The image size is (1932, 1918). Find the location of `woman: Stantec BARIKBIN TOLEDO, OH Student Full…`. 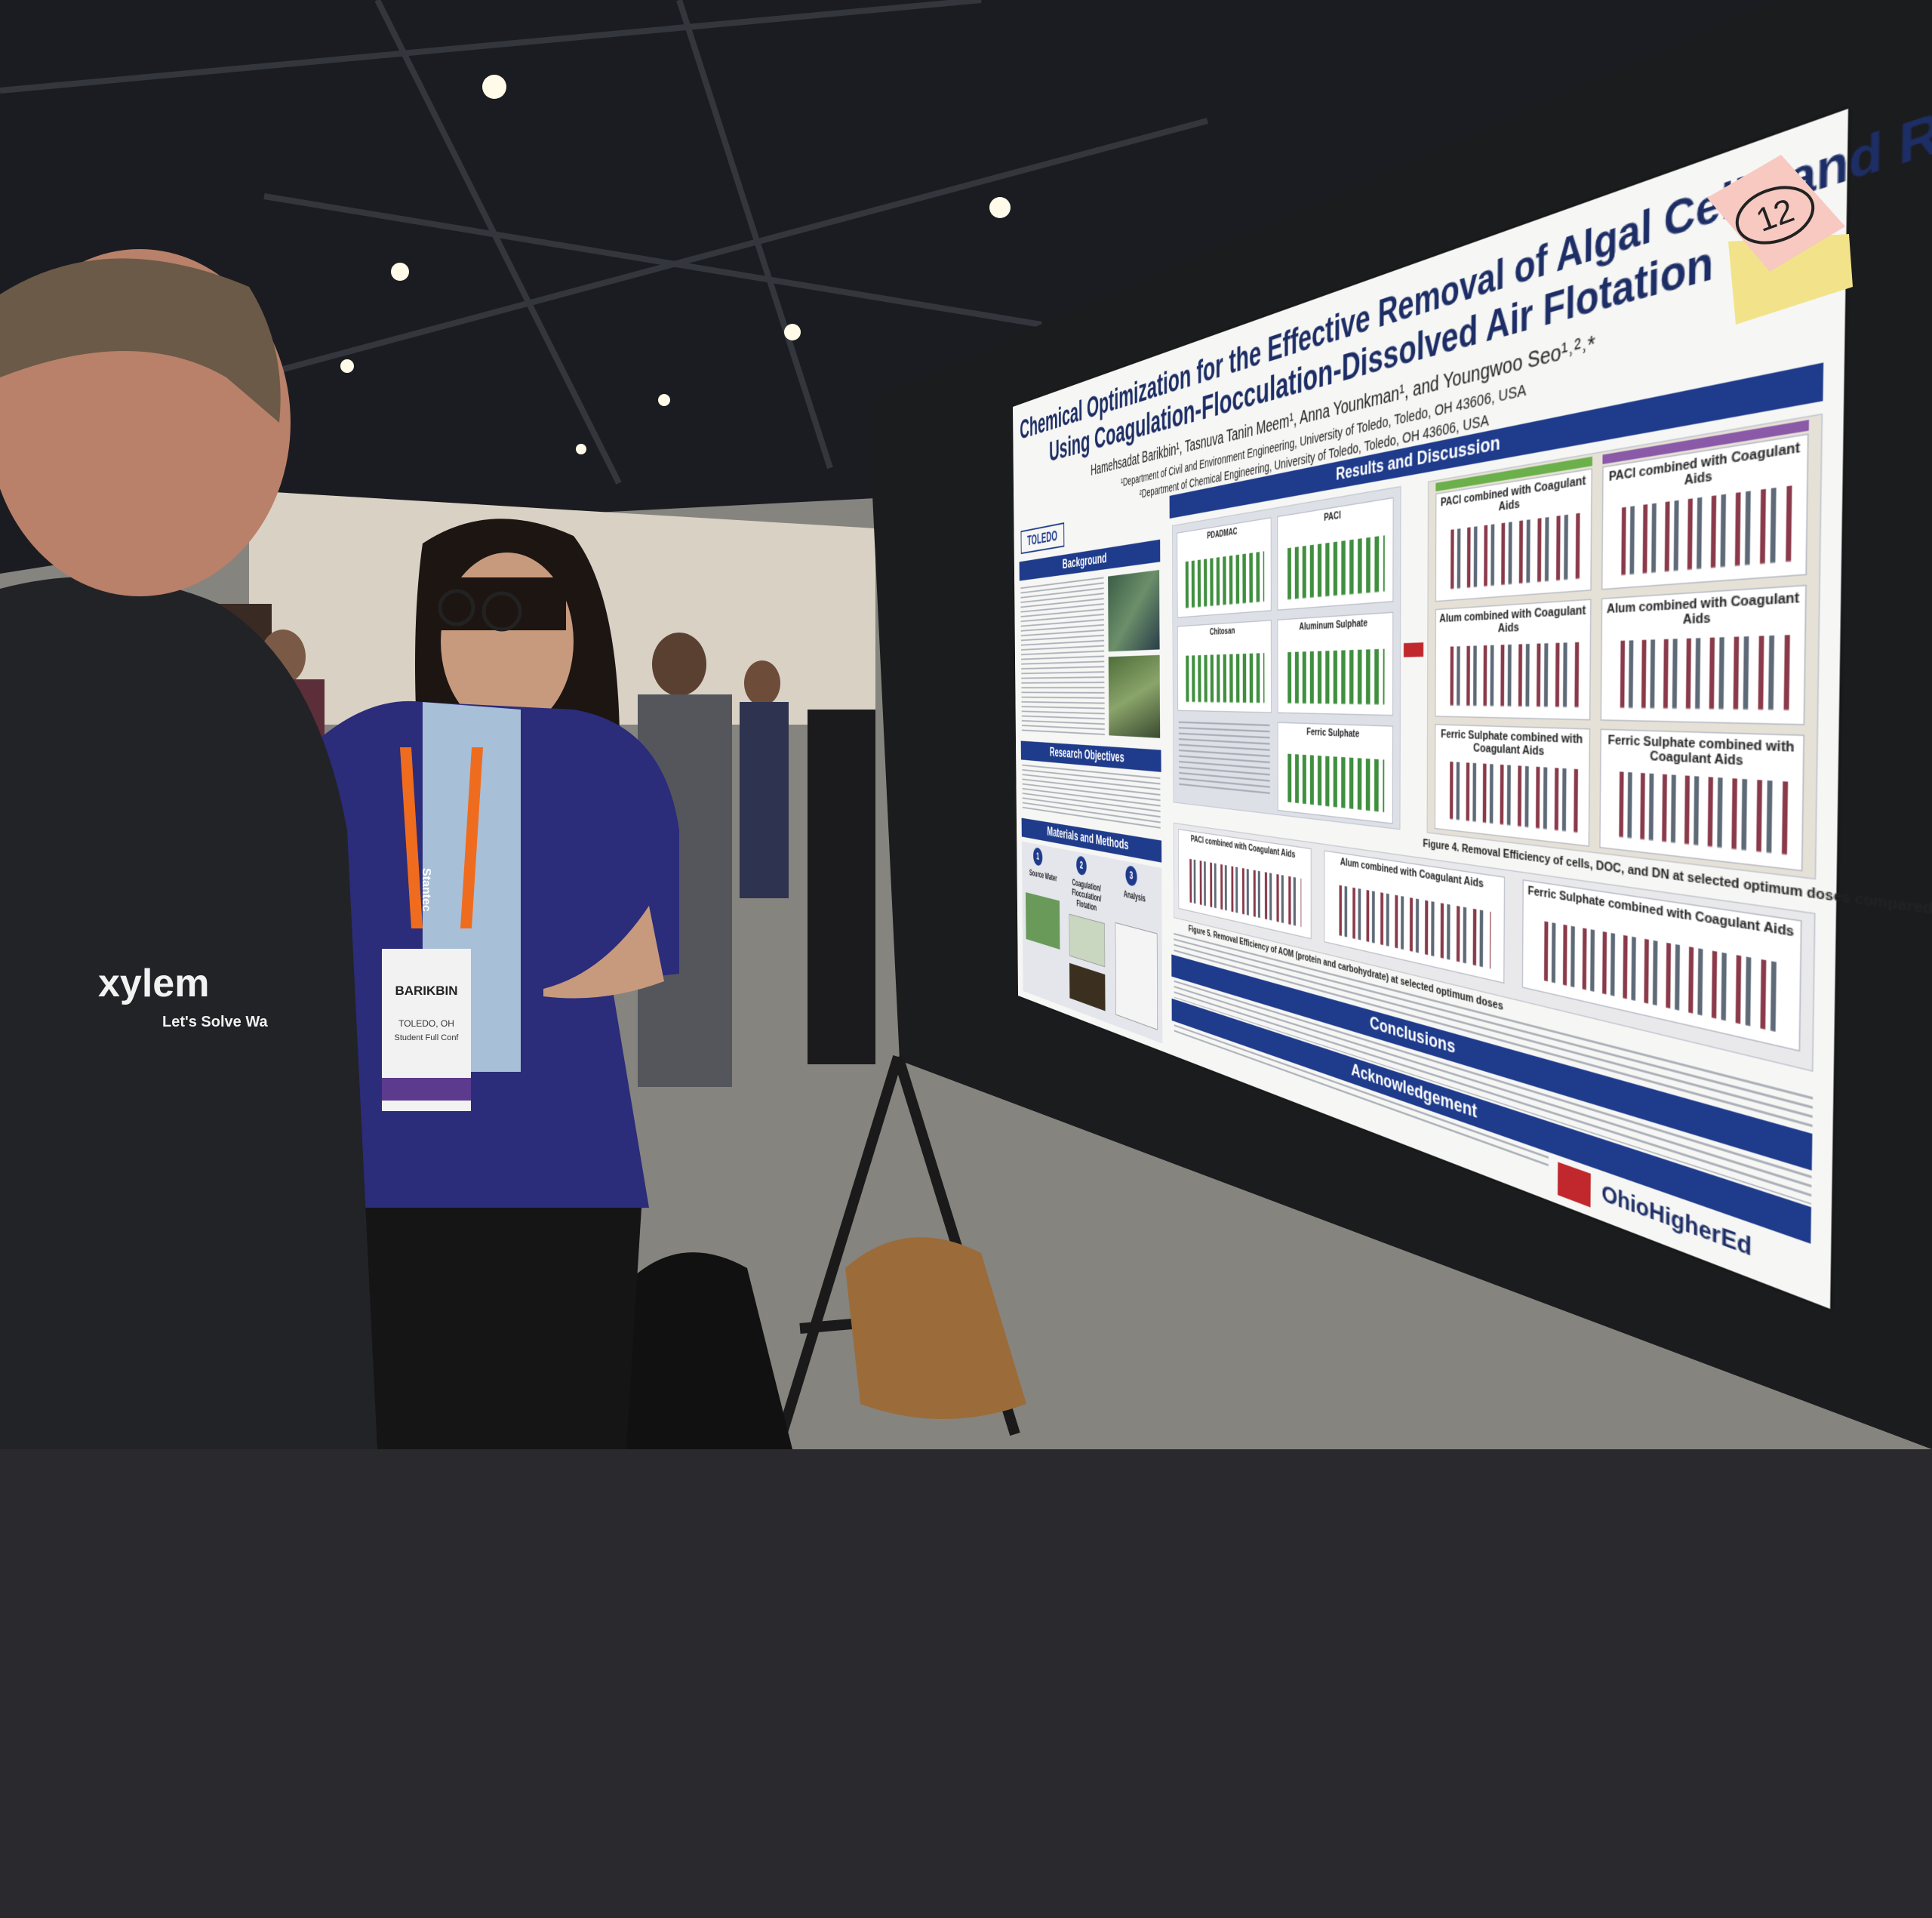

woman: Stantec BARIKBIN TOLEDO, OH Student Full… is located at coordinates (490, 984).